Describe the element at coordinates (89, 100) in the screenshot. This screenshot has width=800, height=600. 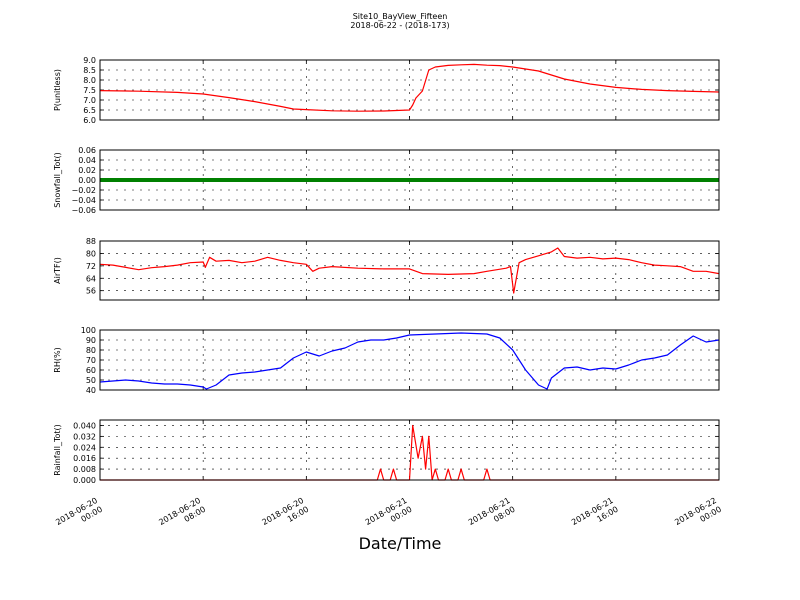
I see `y-tick-label: 7.0` at that location.